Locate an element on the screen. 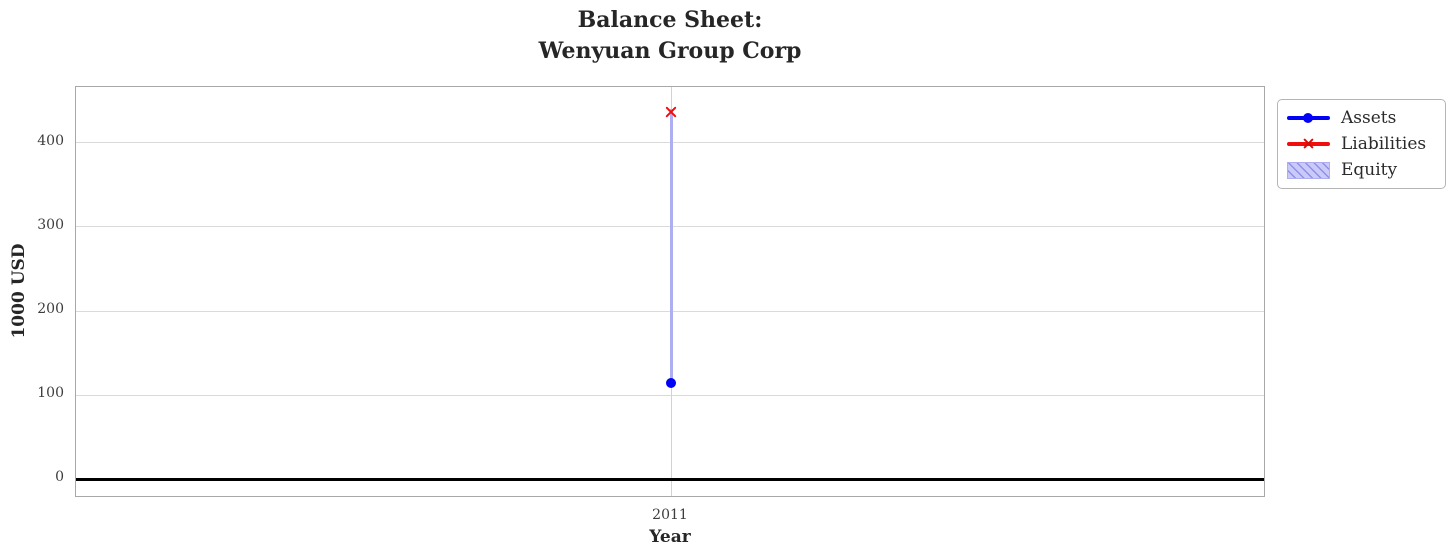 The height and width of the screenshot is (559, 1454). x-tick-label: 2011 is located at coordinates (670, 515).